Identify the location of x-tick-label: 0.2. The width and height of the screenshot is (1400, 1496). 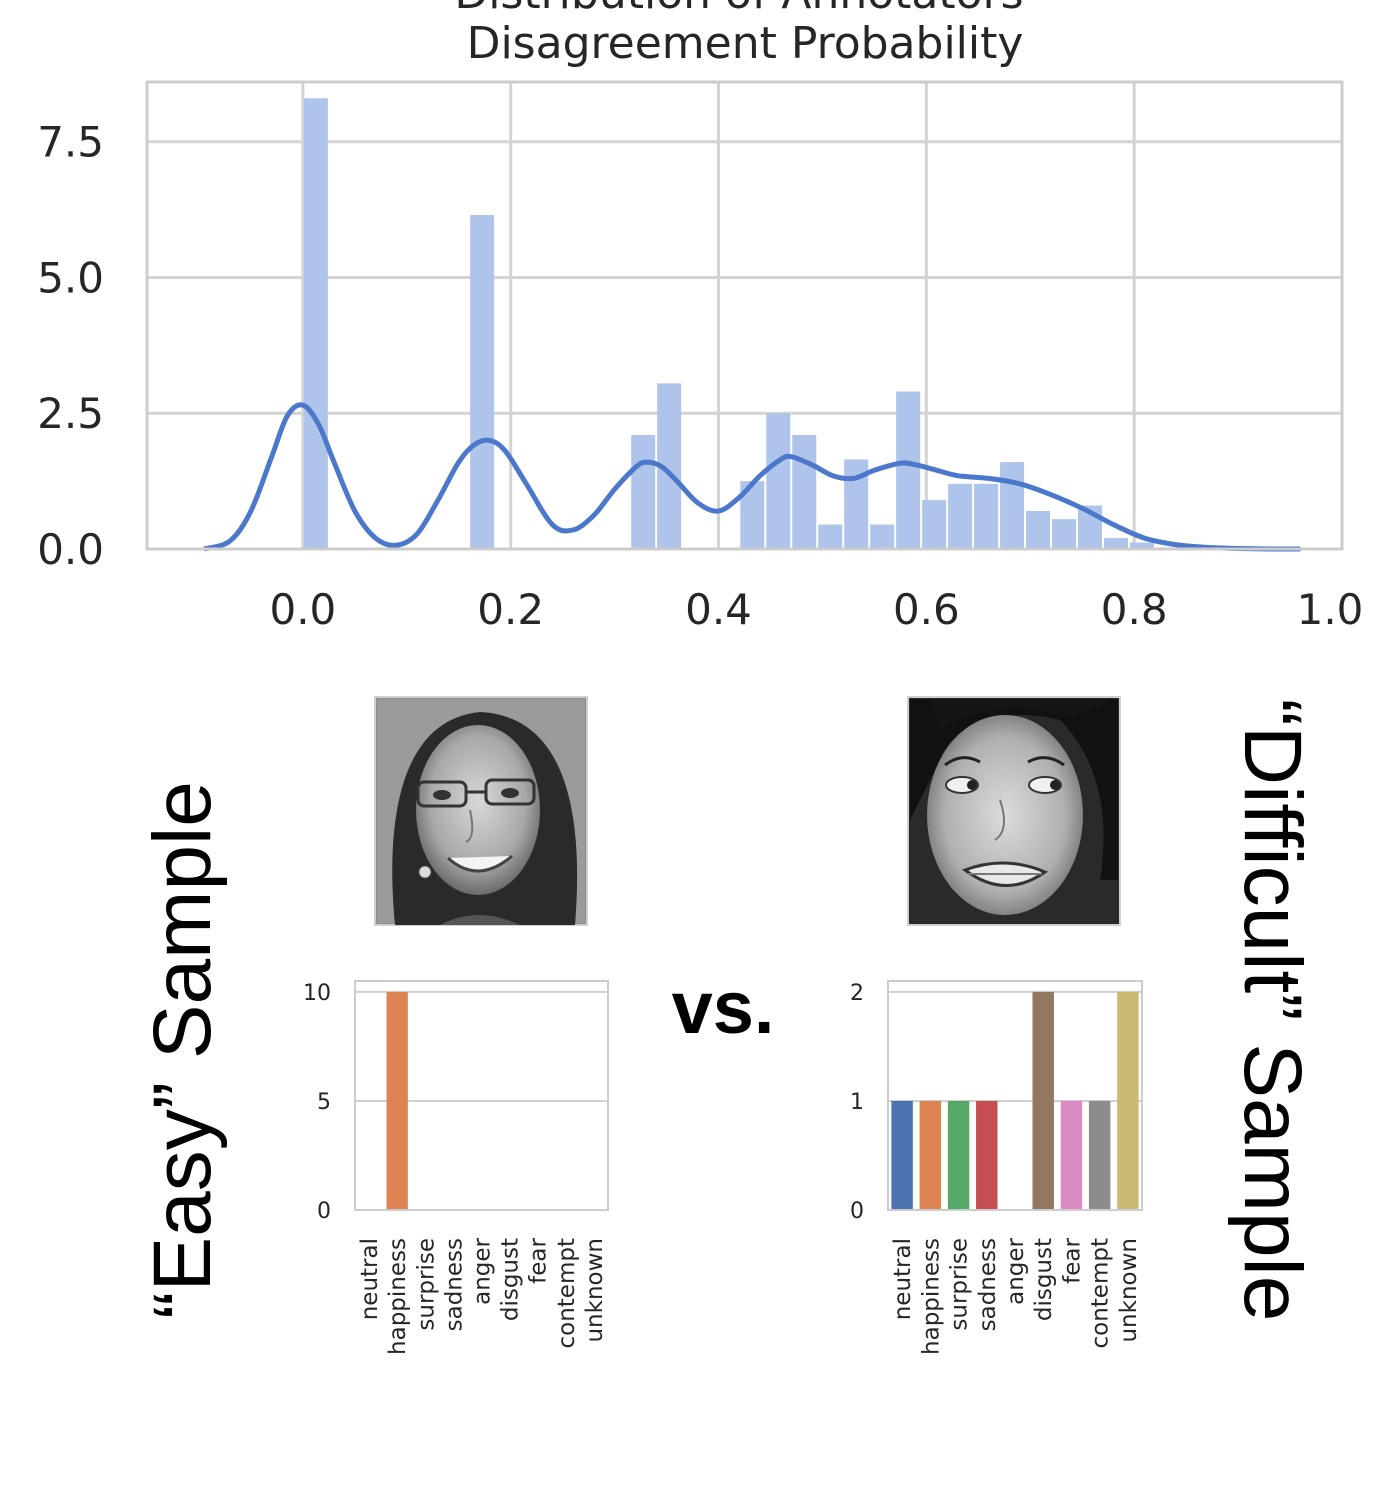
(510, 609).